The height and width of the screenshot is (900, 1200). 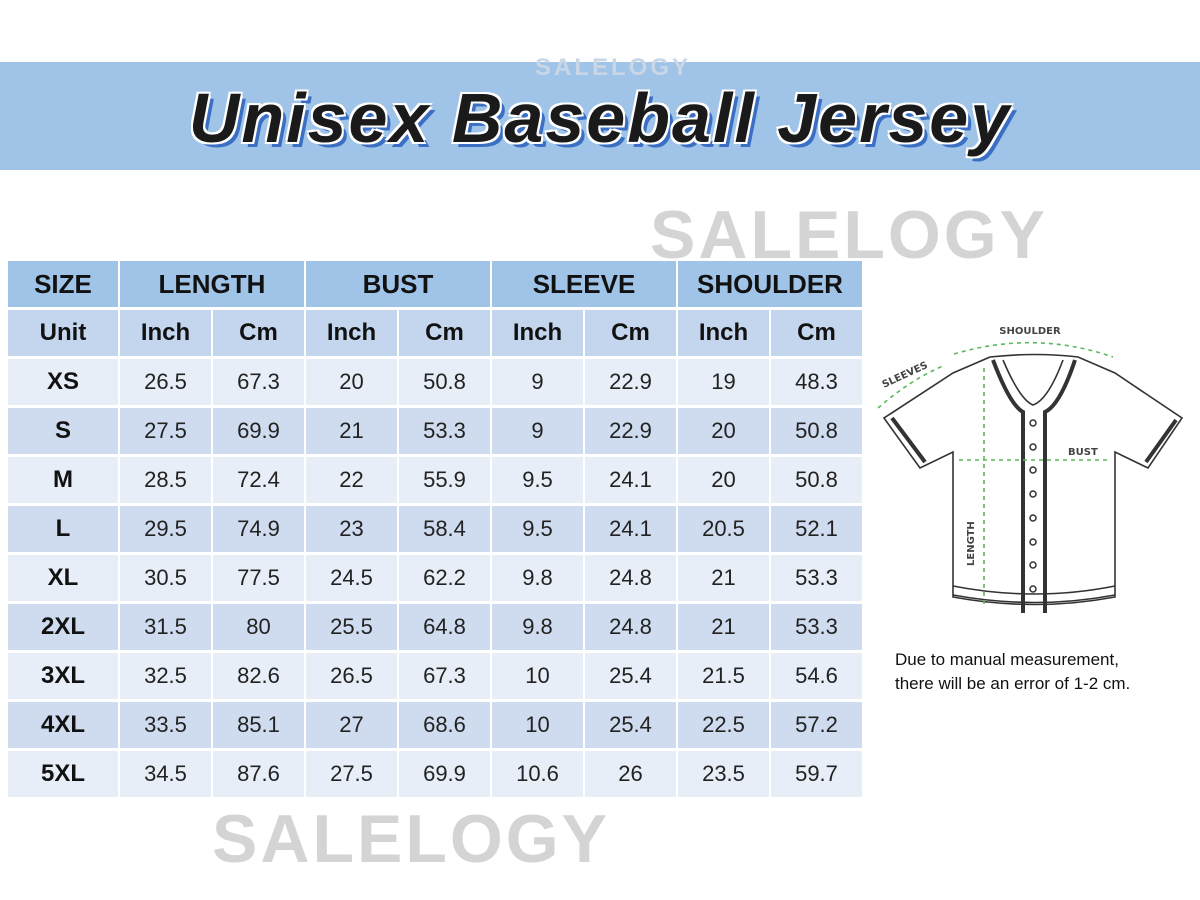 I want to click on table-row: 4XL 33.5 85.1 27 68.6 10 25.4 22.5 57.2, so click(x=435, y=725).